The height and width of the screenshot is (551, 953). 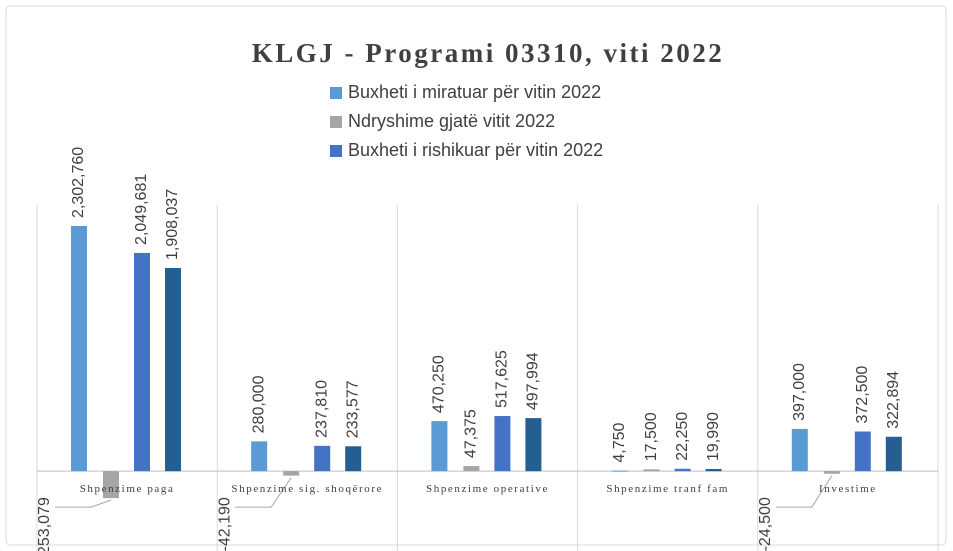 What do you see at coordinates (451, 121) in the screenshot?
I see `legend-label: Ndryshime gjatë vitit 2022` at bounding box center [451, 121].